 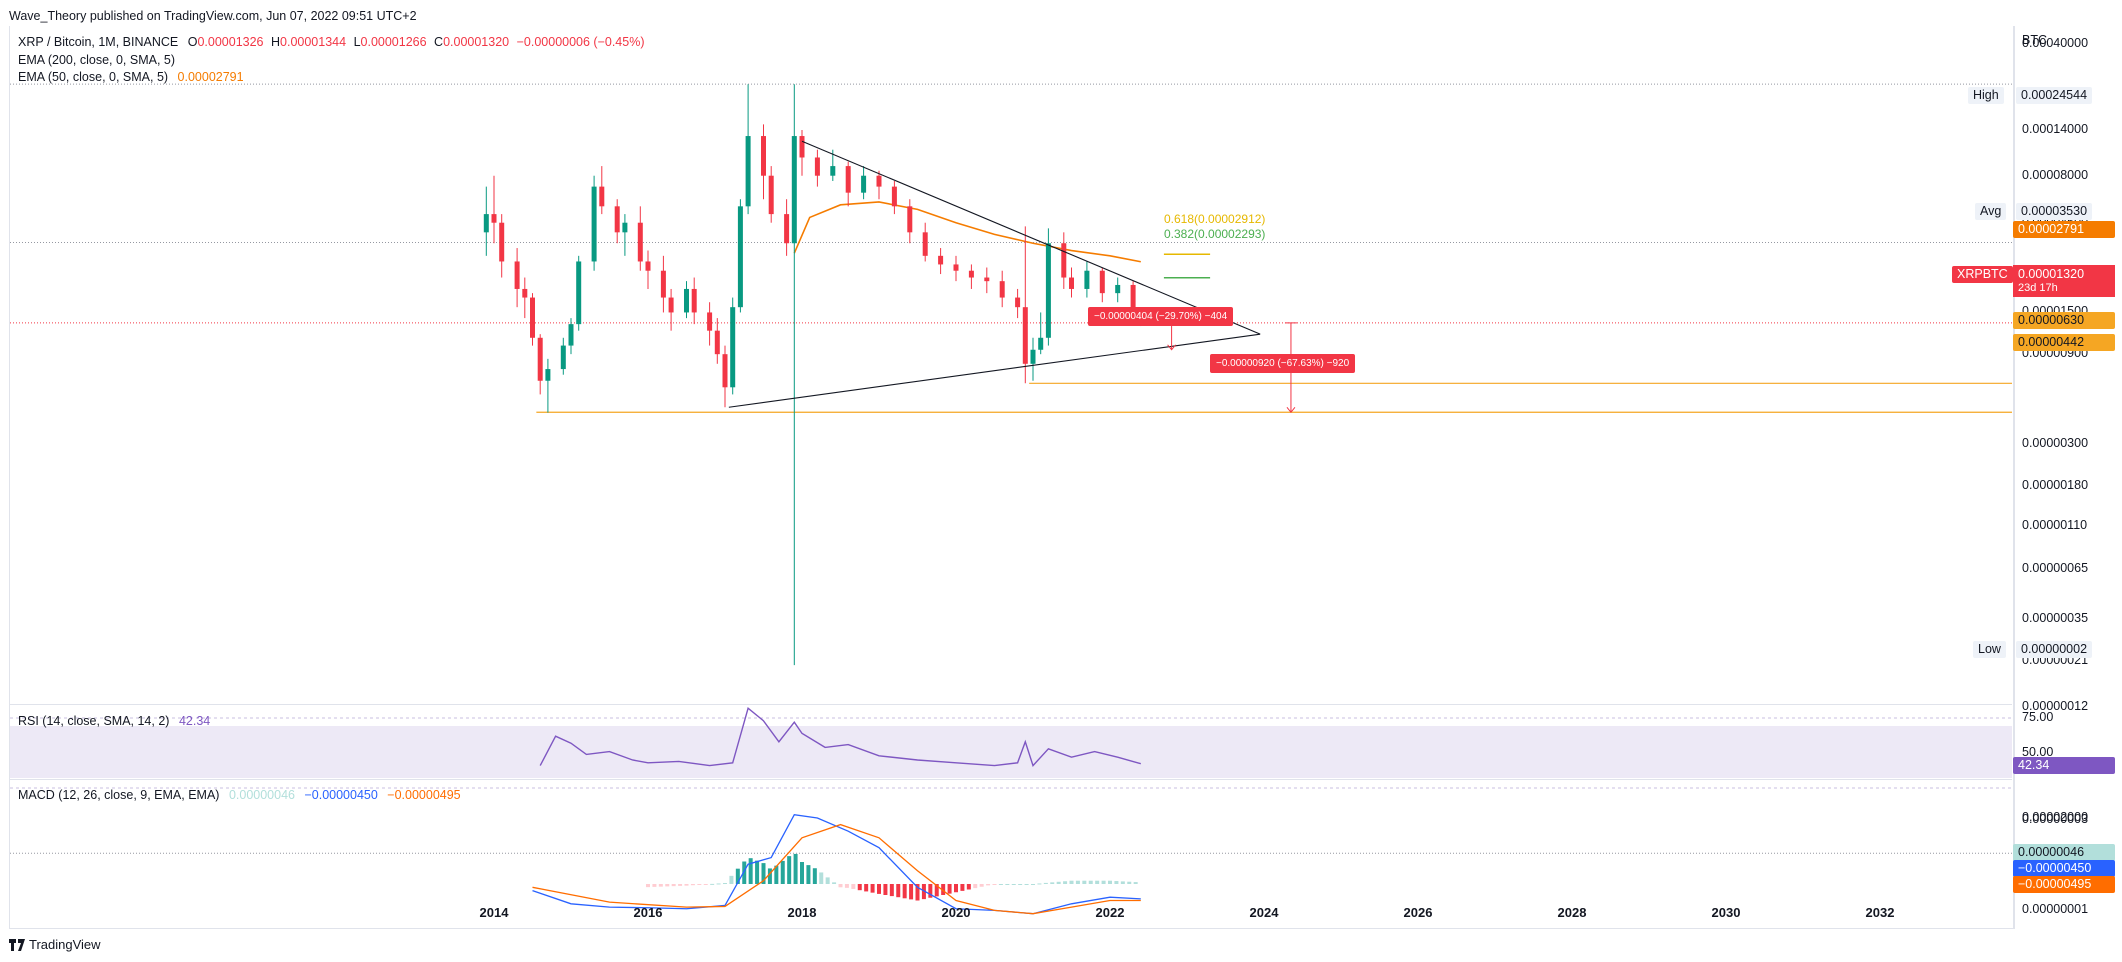 I want to click on ohlc-change: −0.00000006 (−0.45%), so click(x=580, y=42).